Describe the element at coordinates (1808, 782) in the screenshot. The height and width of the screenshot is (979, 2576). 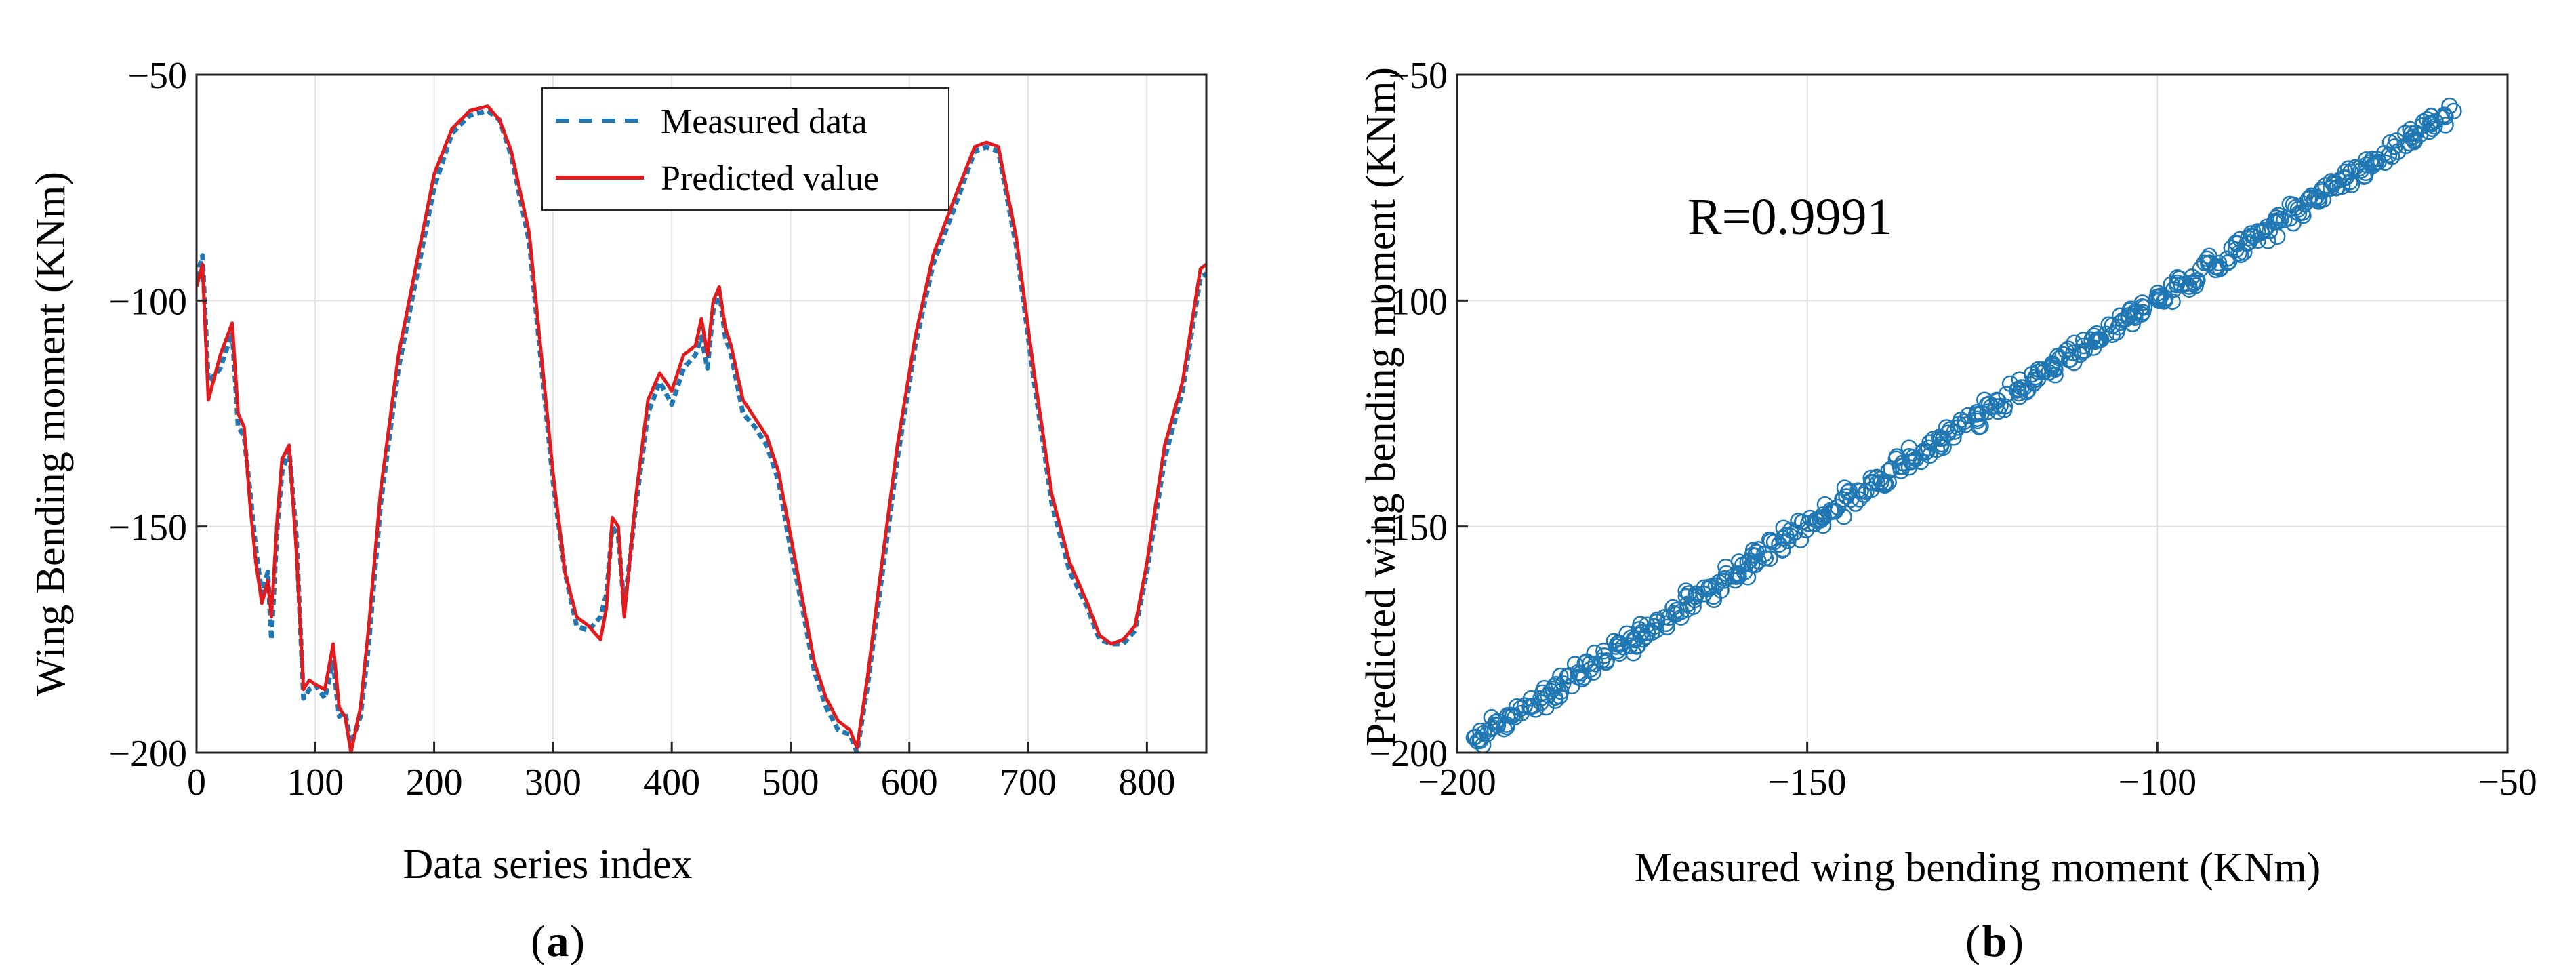
I see `b-tick-x-label: −150` at that location.